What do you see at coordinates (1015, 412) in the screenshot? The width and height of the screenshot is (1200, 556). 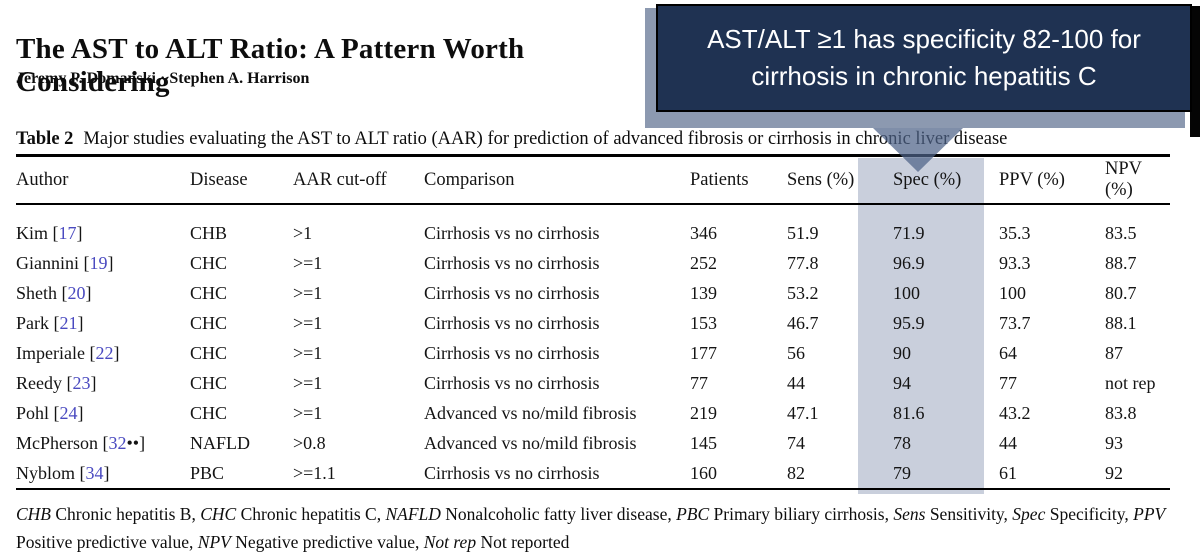 I see `cell-ppv: 43.2` at bounding box center [1015, 412].